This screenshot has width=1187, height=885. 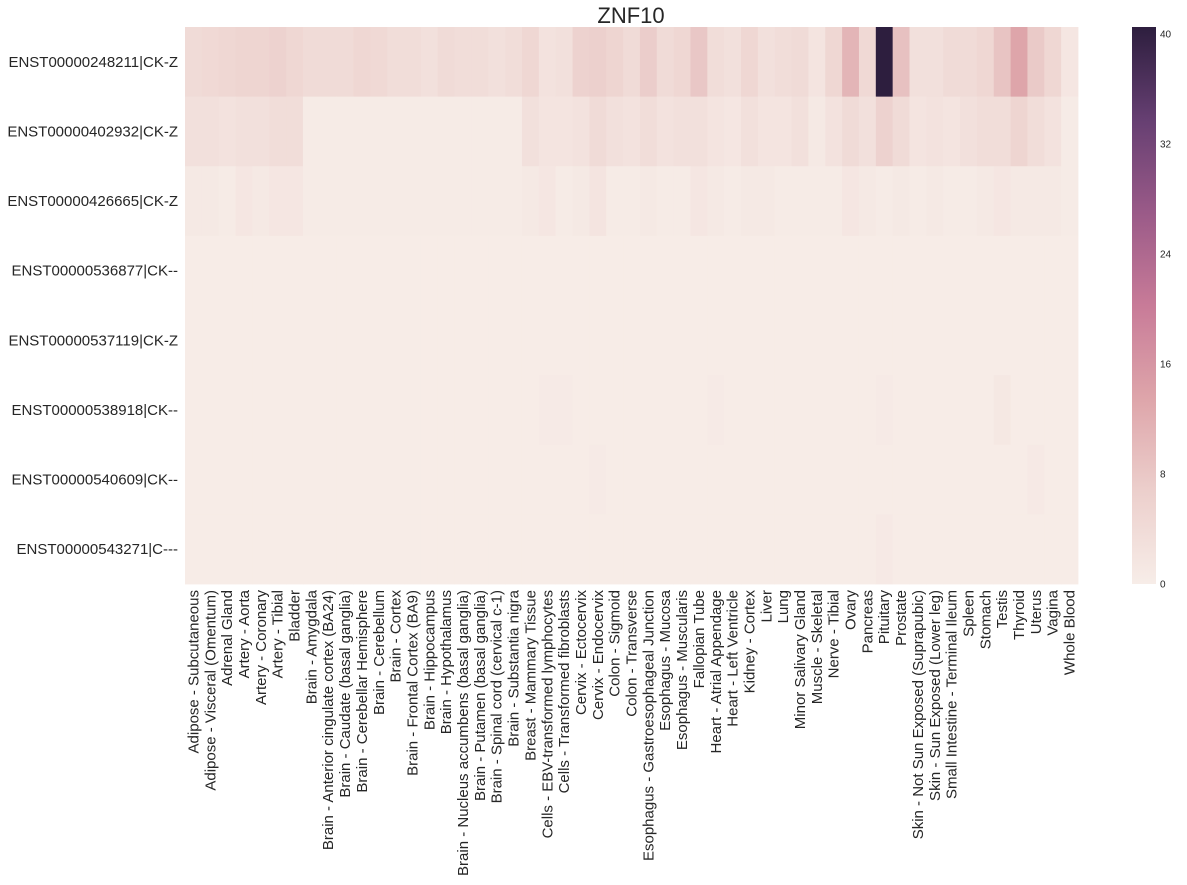 I want to click on colorbar-tick-label: 8, so click(x=1163, y=474).